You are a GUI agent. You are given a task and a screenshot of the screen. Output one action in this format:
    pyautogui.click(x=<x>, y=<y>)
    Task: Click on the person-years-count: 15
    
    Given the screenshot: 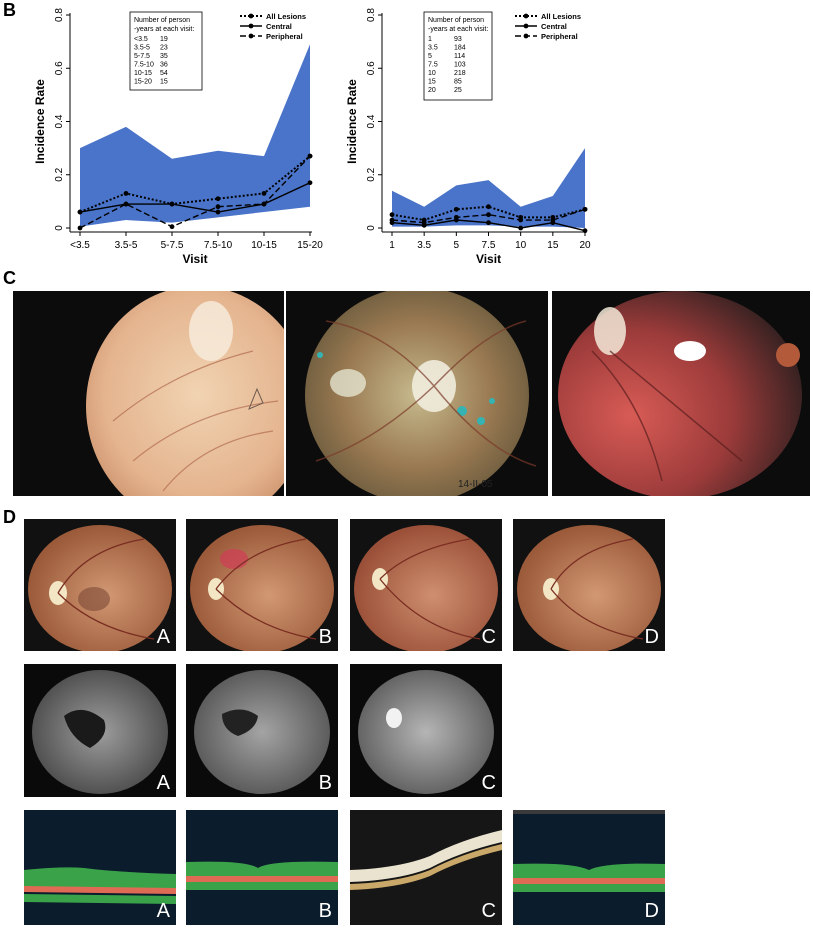 What is the action you would take?
    pyautogui.click(x=164, y=82)
    